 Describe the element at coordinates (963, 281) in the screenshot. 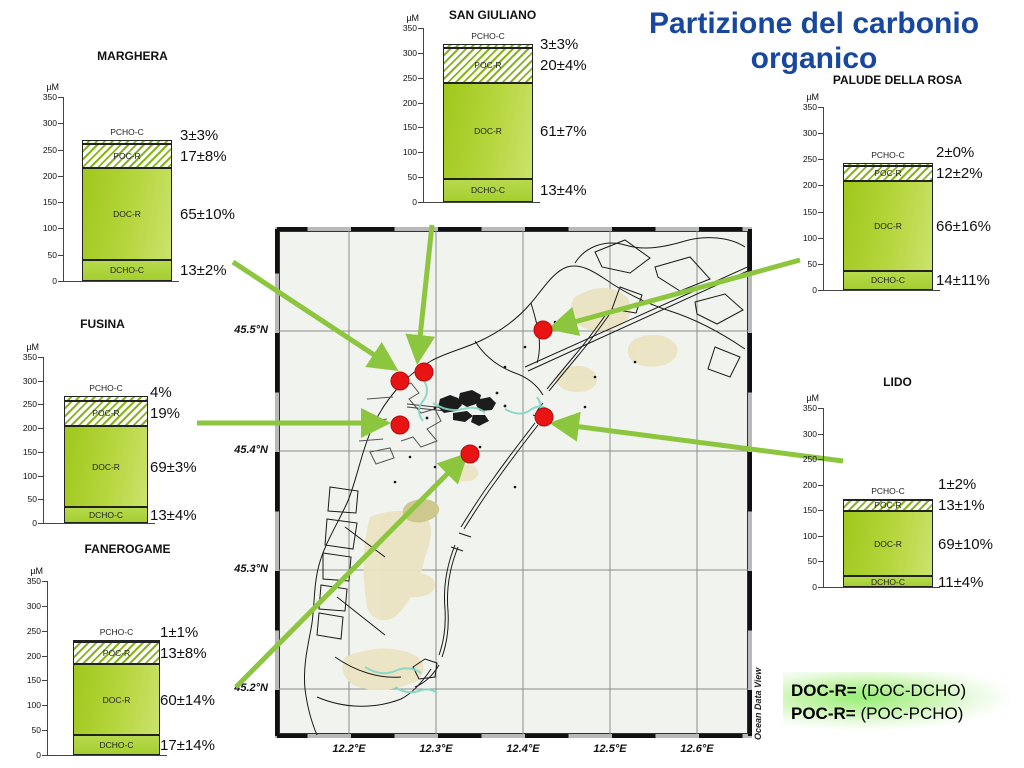

I see `pct-label-dcho-c: 14±11%` at that location.